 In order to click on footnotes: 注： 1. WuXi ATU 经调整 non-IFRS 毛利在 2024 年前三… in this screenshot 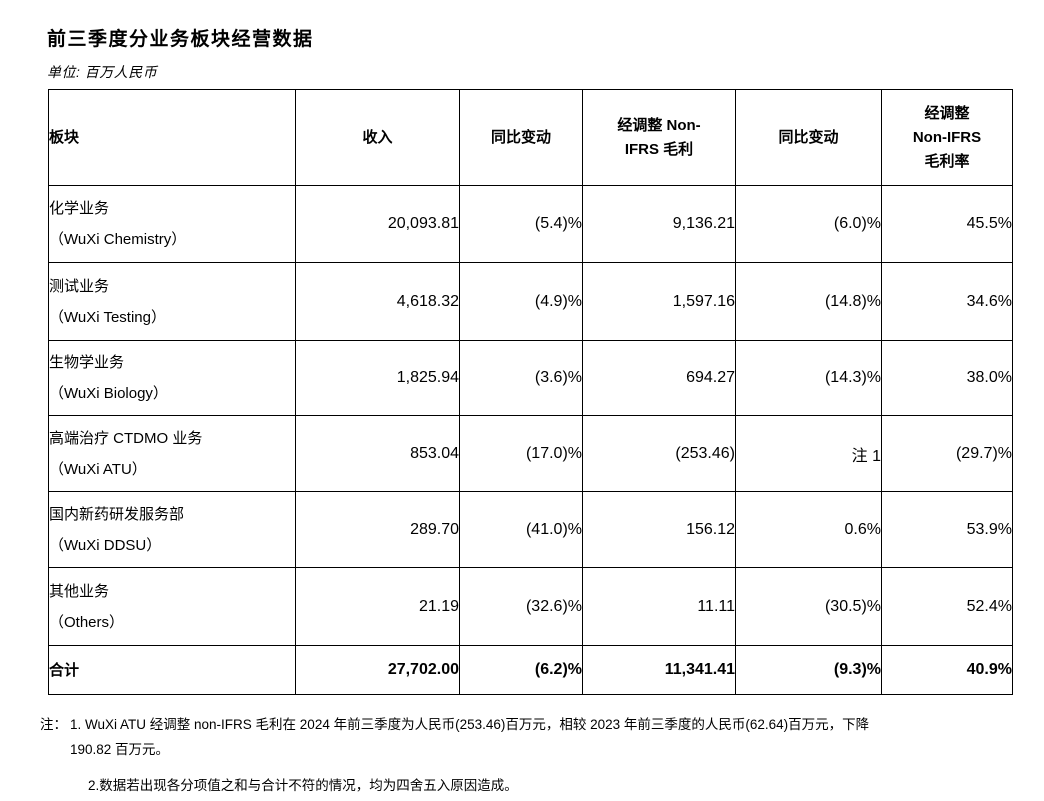, I will do `click(530, 755)`.